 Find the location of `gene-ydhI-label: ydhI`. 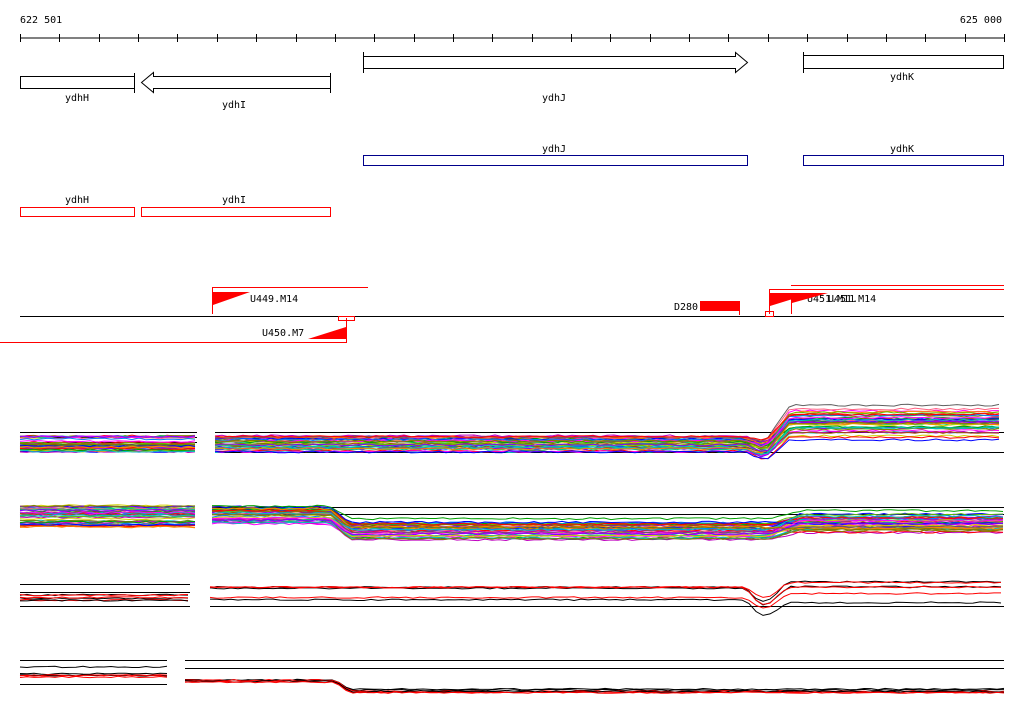

gene-ydhI-label: ydhI is located at coordinates (234, 105).